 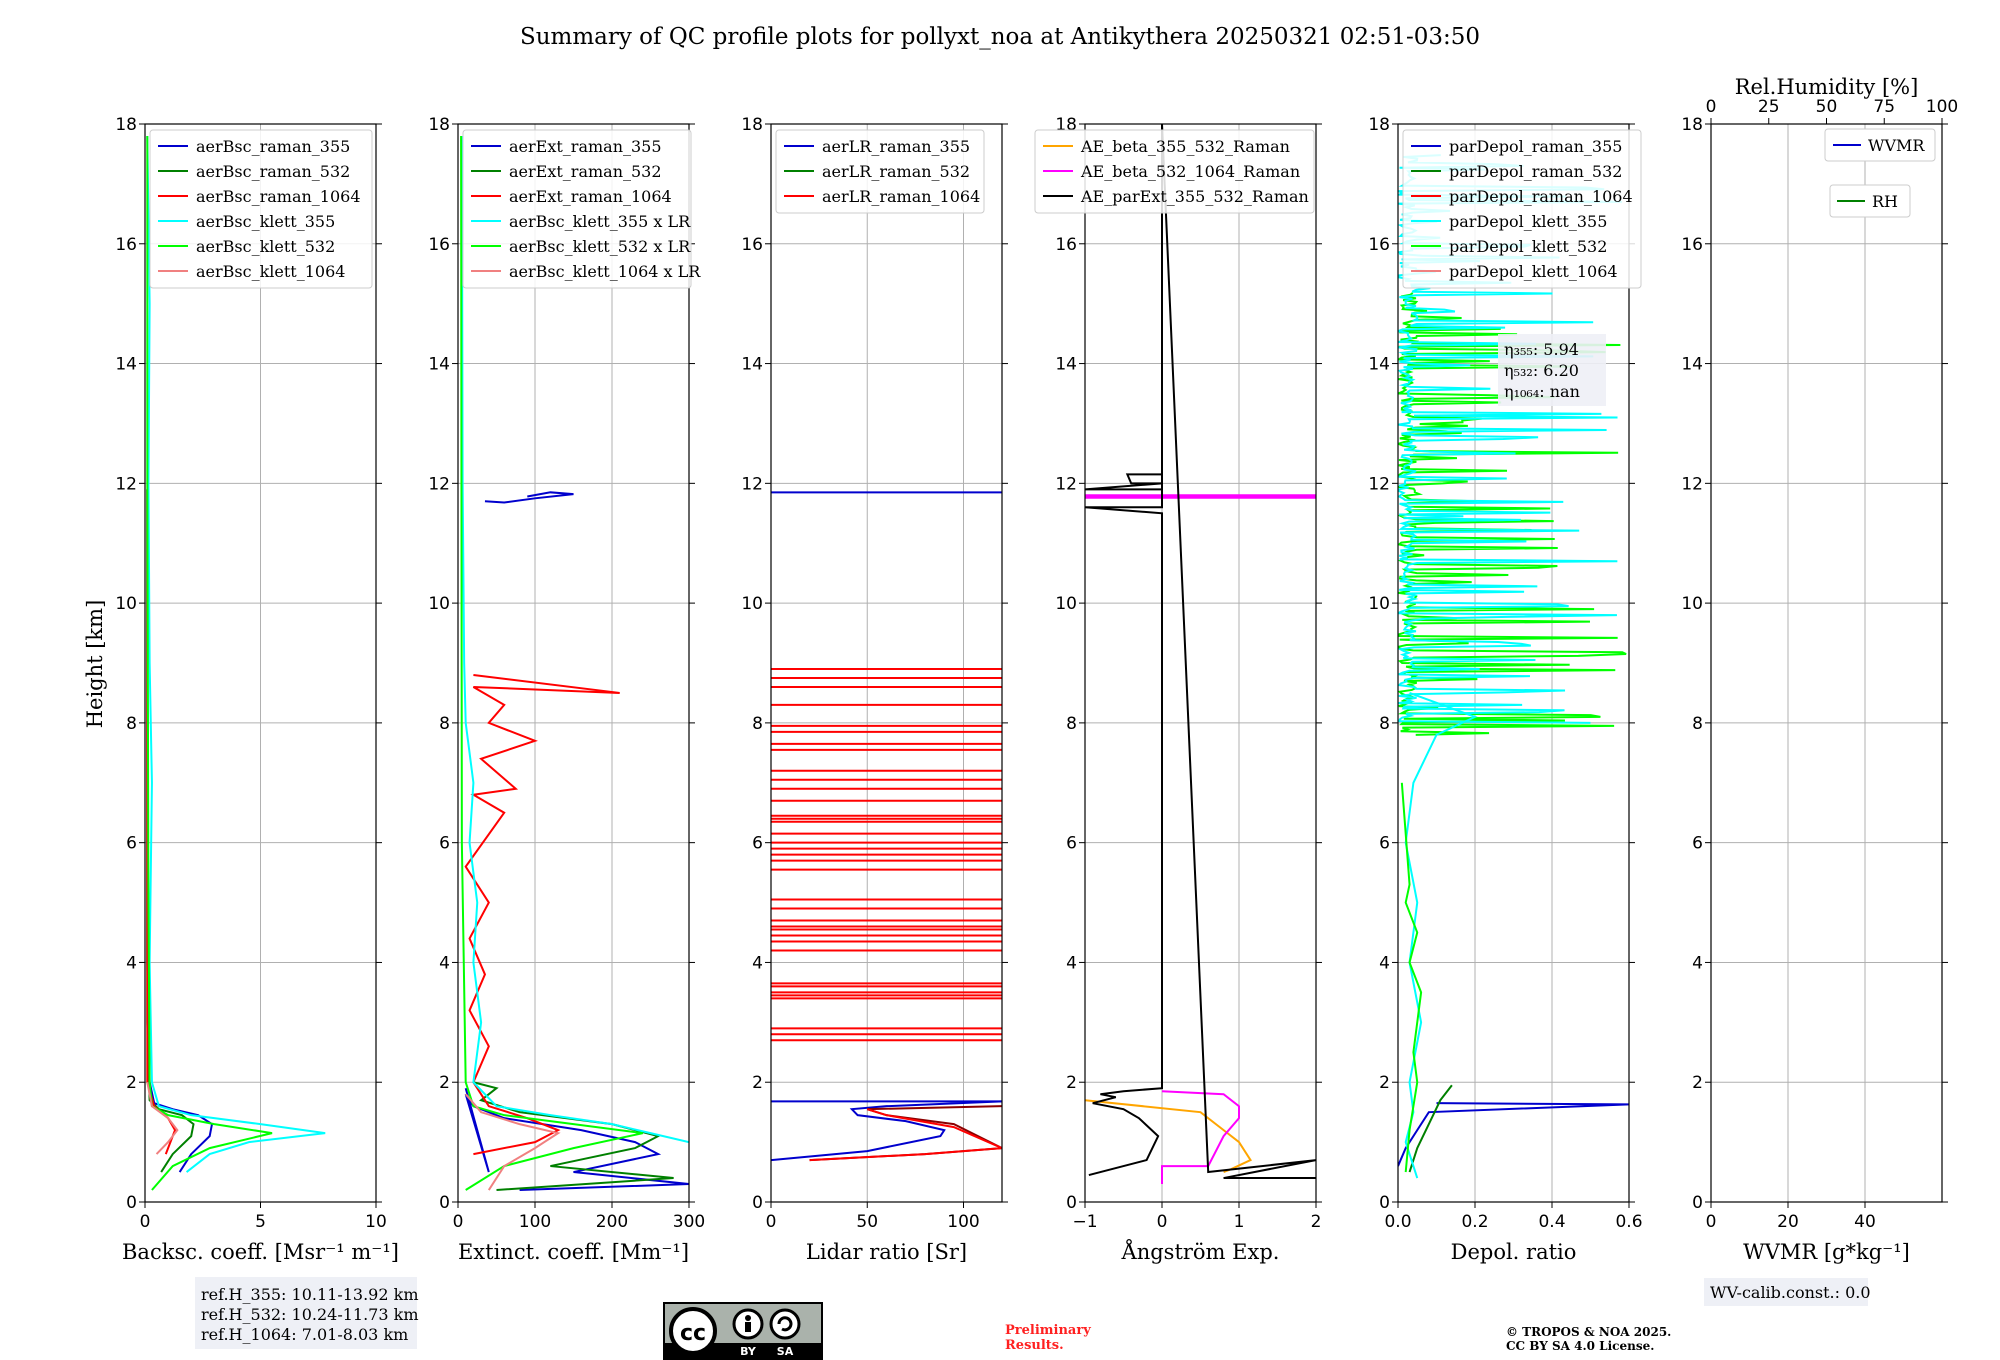 I want to click on top-tick-label-3: 75, so click(x=1884, y=107).